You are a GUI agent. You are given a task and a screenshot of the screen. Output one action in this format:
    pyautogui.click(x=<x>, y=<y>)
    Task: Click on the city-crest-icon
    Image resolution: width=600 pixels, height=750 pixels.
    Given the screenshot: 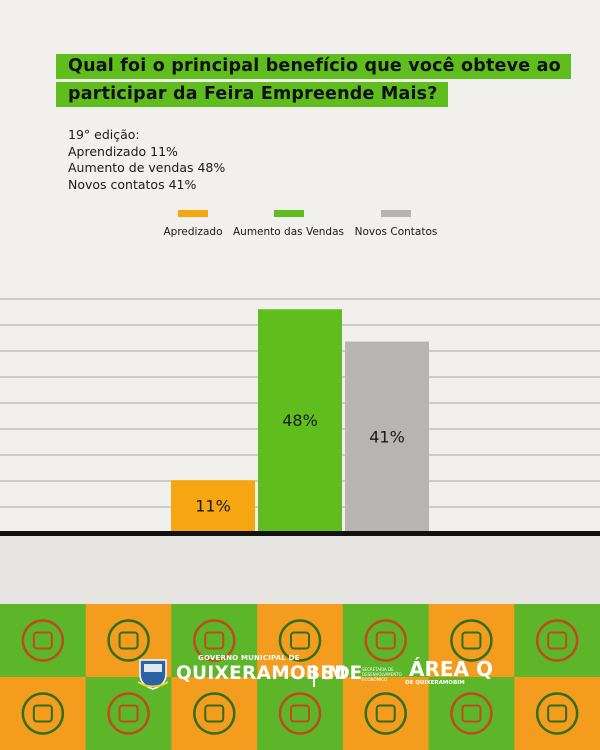 What is the action you would take?
    pyautogui.click(x=153, y=674)
    